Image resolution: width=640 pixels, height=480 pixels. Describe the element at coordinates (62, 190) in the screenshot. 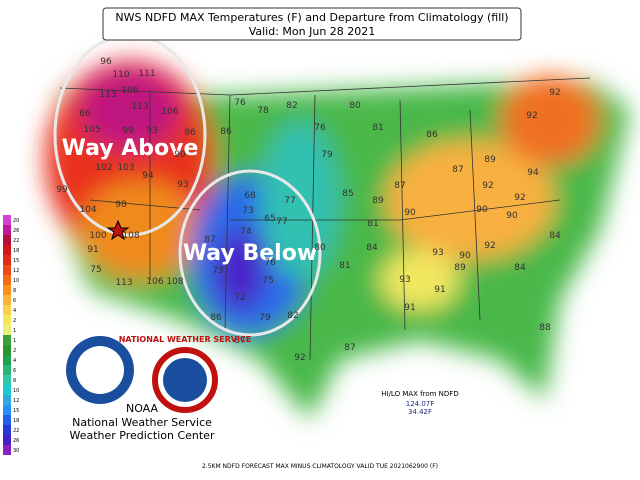

I see `temperature: 99` at that location.